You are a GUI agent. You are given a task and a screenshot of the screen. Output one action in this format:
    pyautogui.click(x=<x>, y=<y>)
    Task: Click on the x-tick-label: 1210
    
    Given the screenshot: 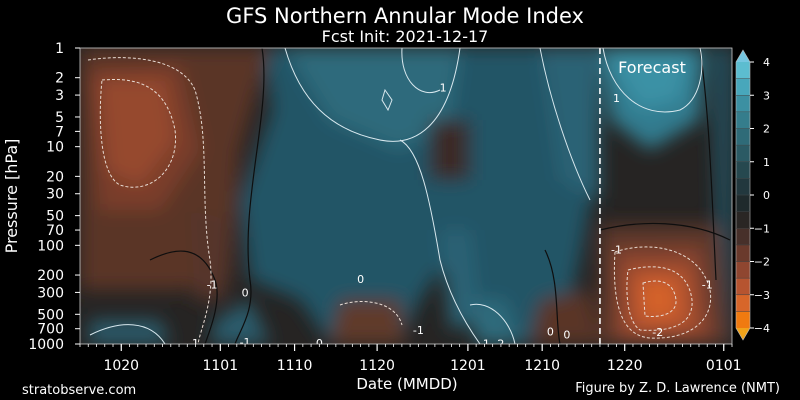 What is the action you would take?
    pyautogui.click(x=542, y=366)
    